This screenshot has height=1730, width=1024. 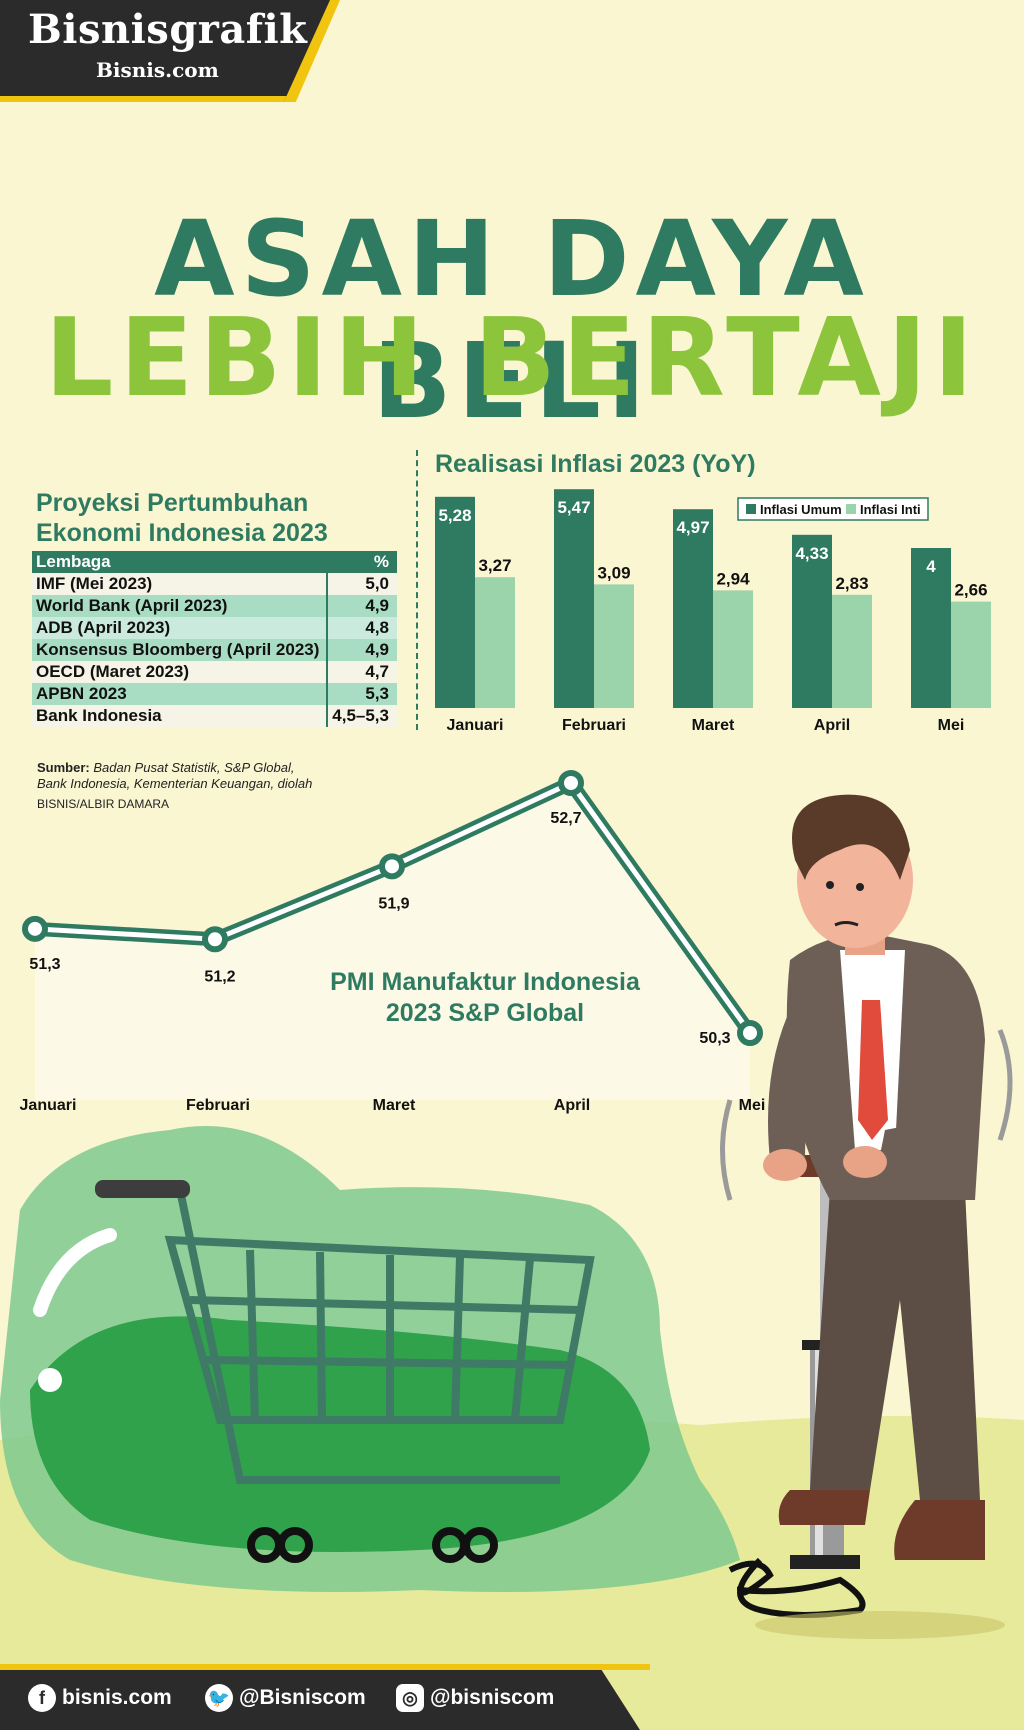 What do you see at coordinates (811, 553) in the screenshot?
I see `inflation-bar-label: 4,33` at bounding box center [811, 553].